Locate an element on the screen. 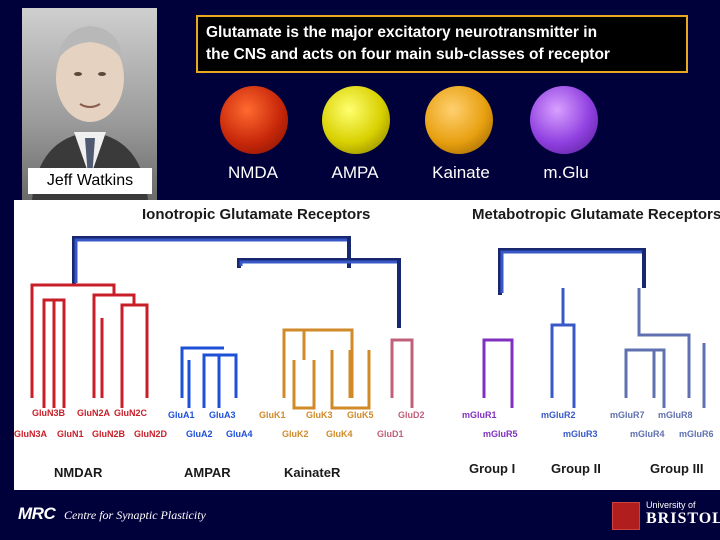 This screenshot has height=540, width=720. subunit-mglur2: mGluR2 is located at coordinates (558, 415).